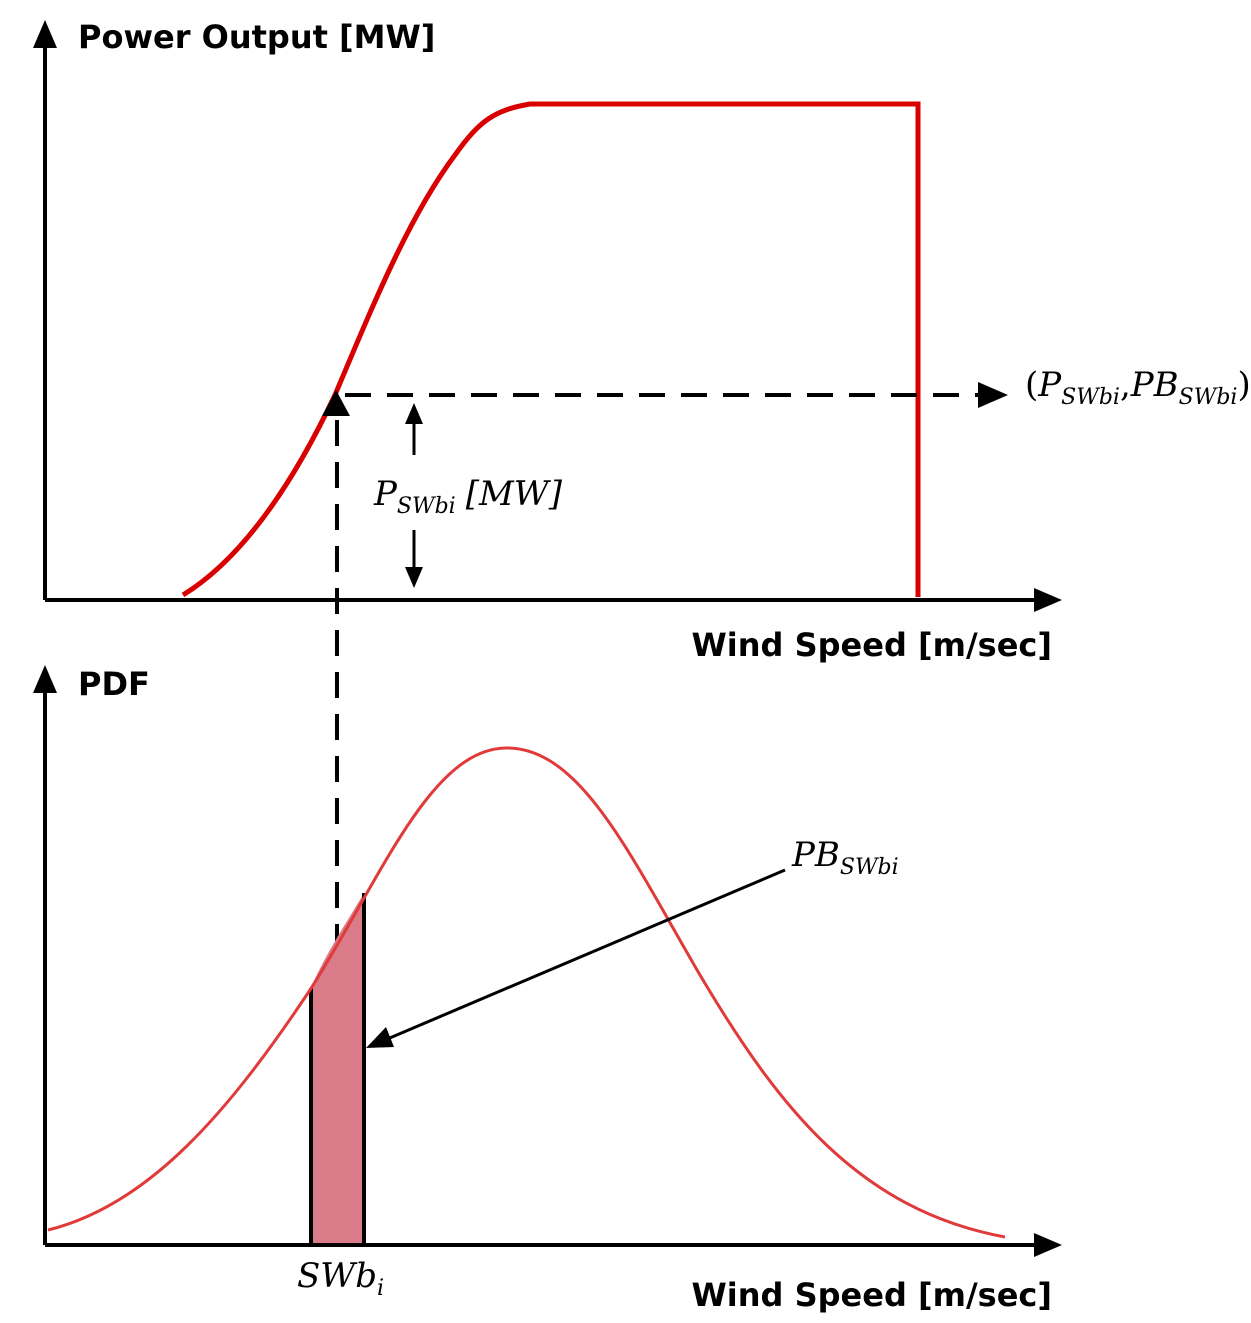  Describe the element at coordinates (468, 496) in the screenshot. I see `power-annotation: PSWbi [MW]` at that location.